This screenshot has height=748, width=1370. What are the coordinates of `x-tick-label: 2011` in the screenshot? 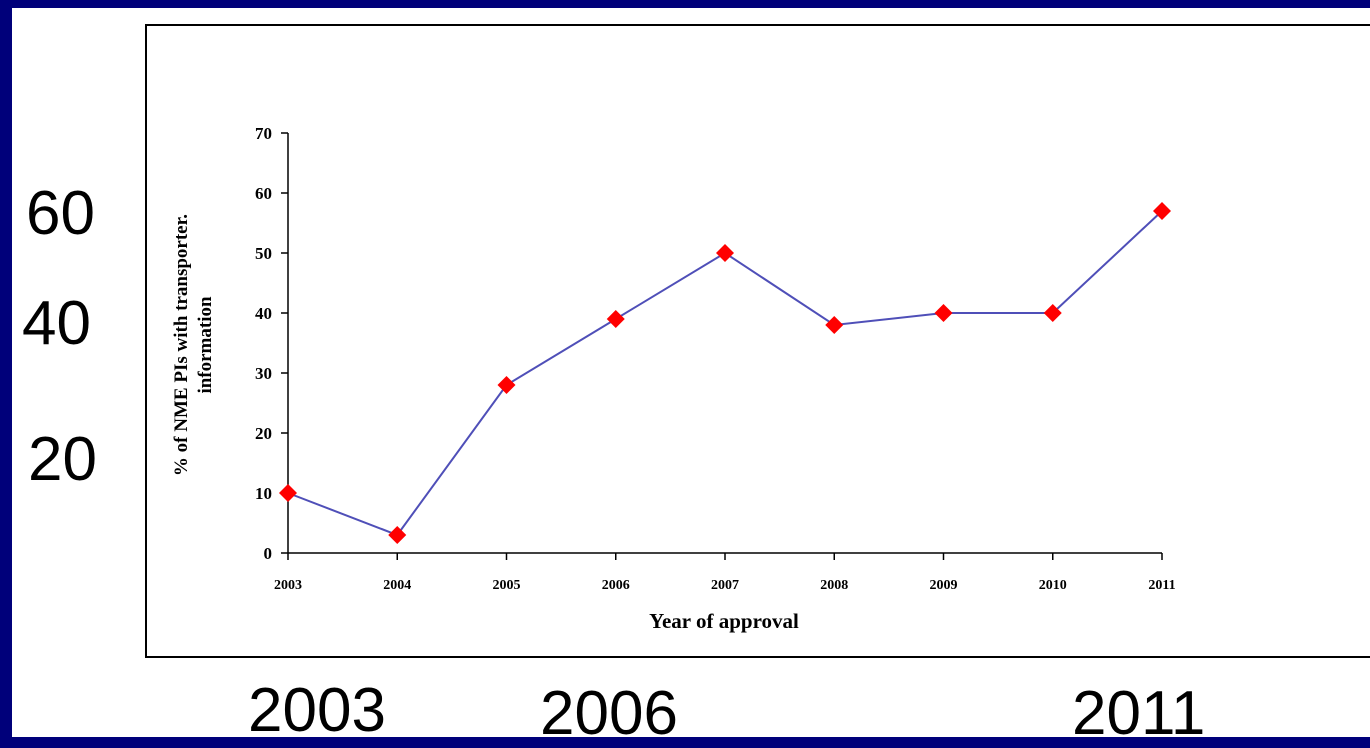 It's located at (1161, 585).